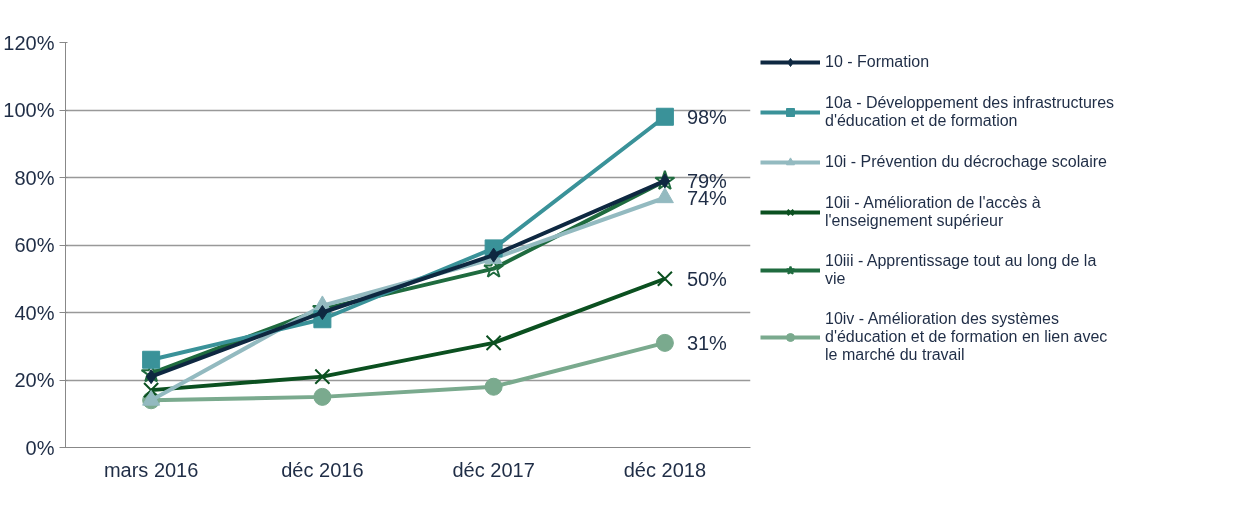 Image resolution: width=1253 pixels, height=517 pixels. Describe the element at coordinates (707, 342) in the screenshot. I see `data-label: 31%` at that location.